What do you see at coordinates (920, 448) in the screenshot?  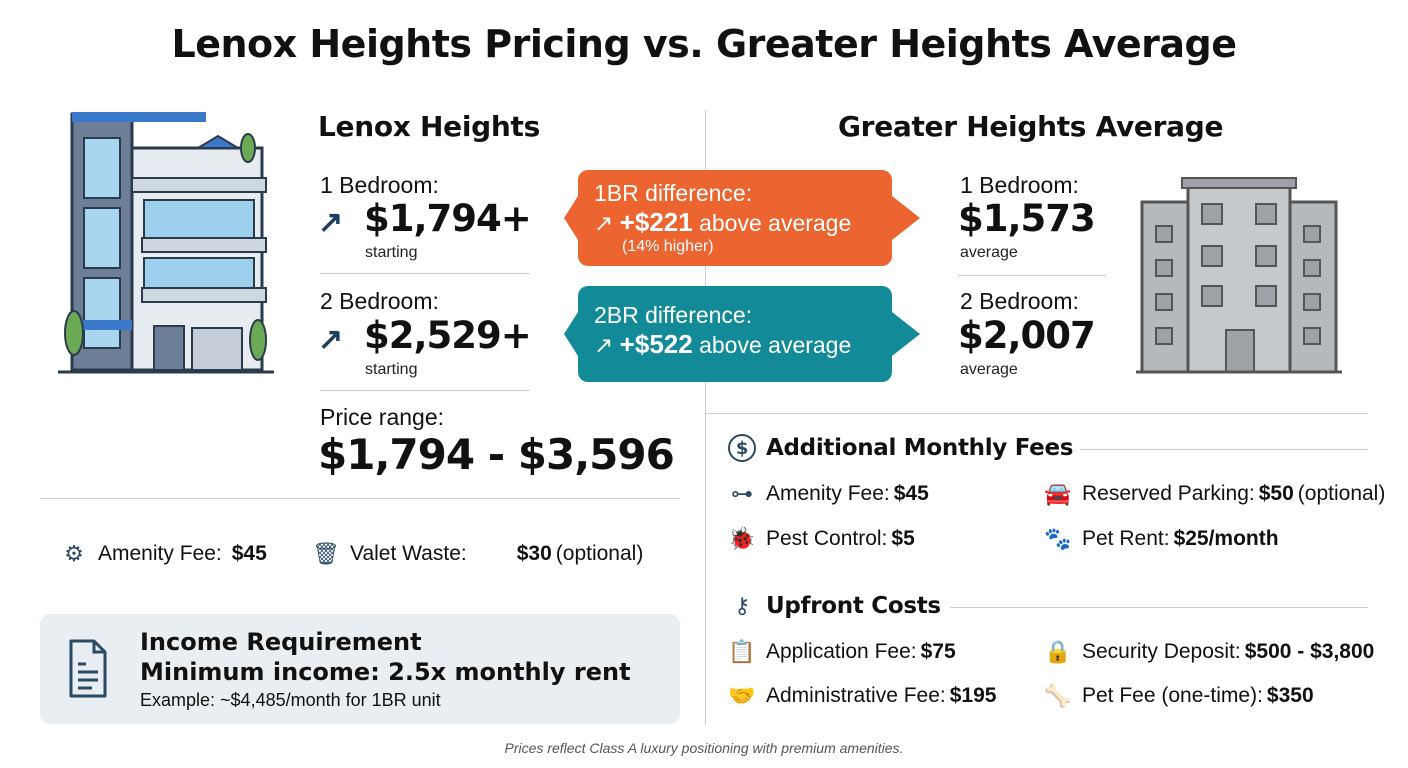 I see `section-title: Additional Monthly Fees` at bounding box center [920, 448].